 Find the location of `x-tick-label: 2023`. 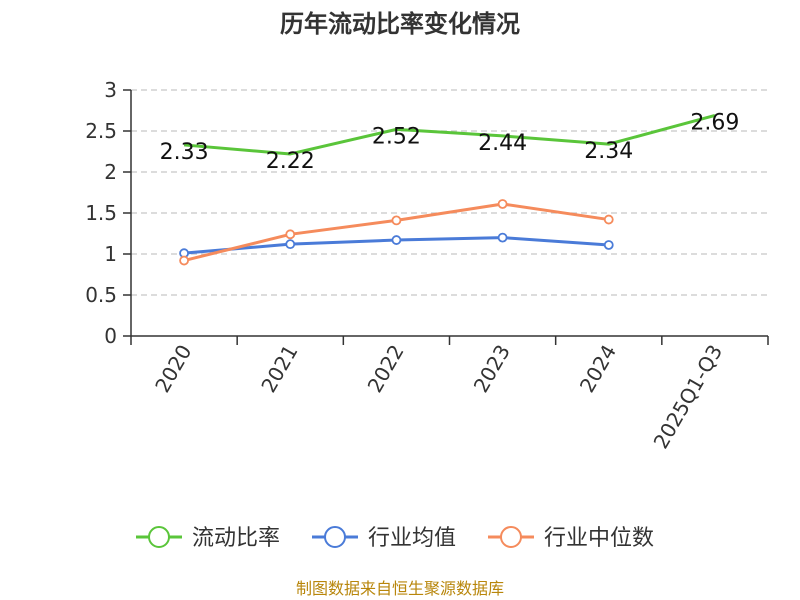

x-tick-label: 2023 is located at coordinates (492, 369).